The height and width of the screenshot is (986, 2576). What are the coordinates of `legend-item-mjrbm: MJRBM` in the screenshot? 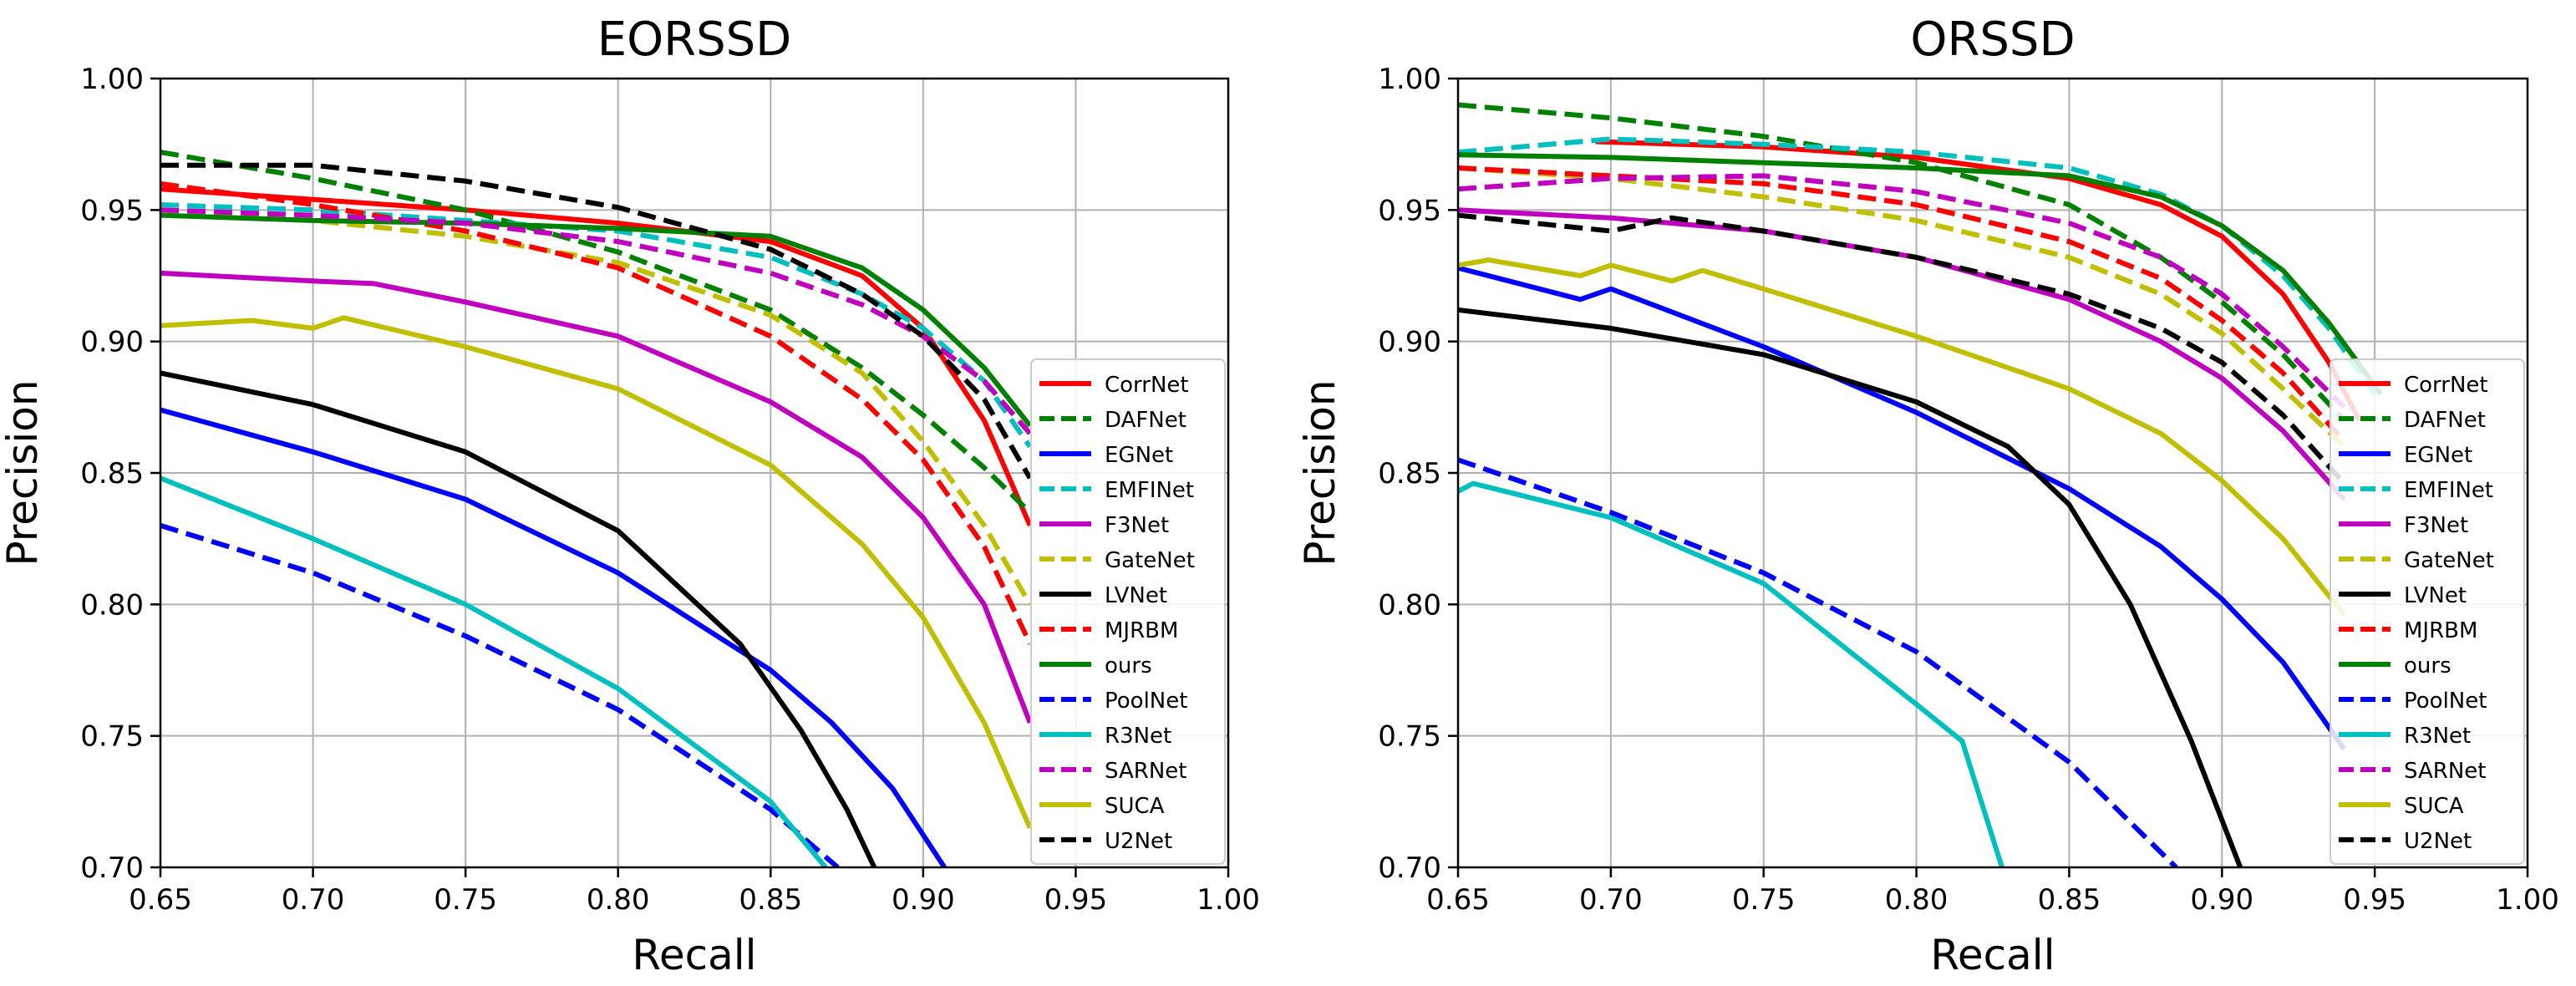 It's located at (2408, 630).